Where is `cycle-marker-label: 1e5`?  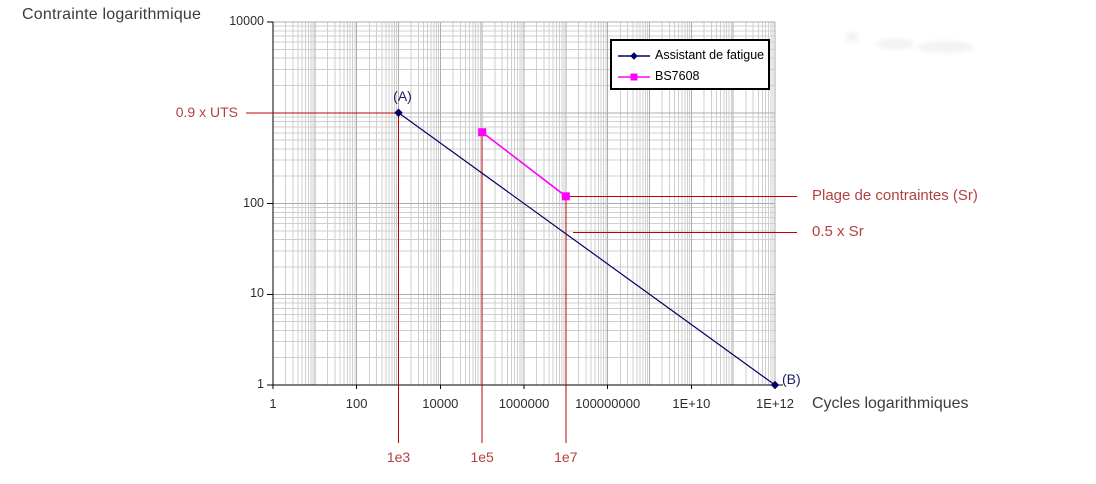 cycle-marker-label: 1e5 is located at coordinates (482, 457).